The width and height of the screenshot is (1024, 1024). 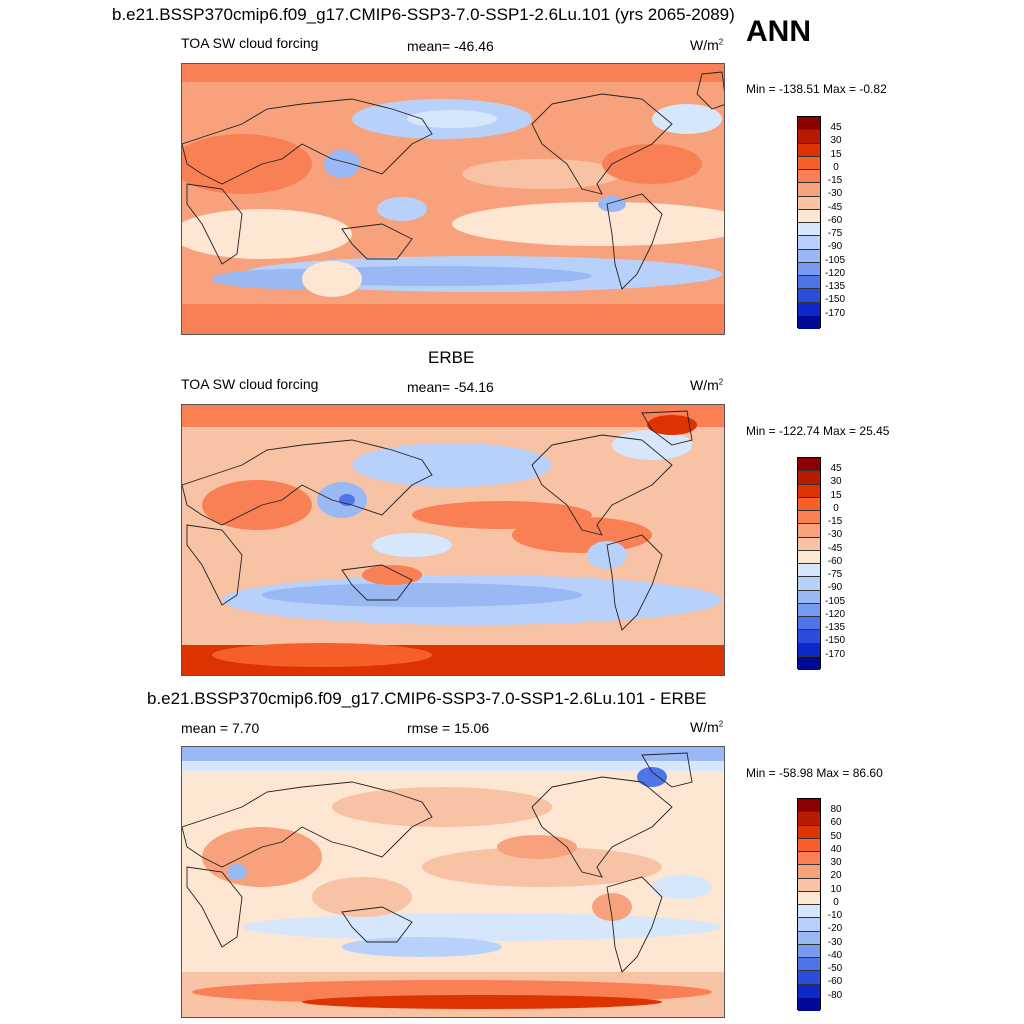 What do you see at coordinates (453, 540) in the screenshot?
I see `panel2-map` at bounding box center [453, 540].